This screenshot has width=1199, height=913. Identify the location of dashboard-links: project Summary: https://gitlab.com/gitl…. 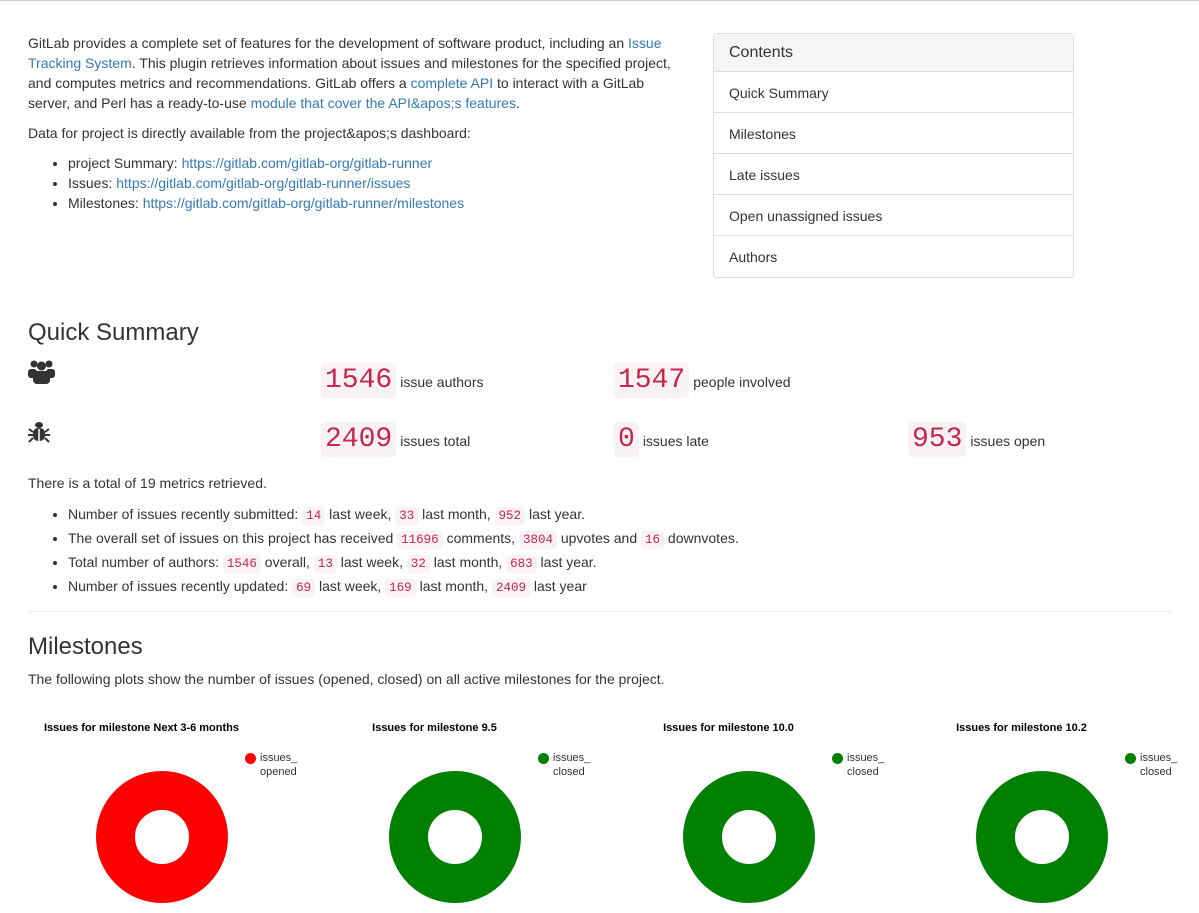
(358, 183).